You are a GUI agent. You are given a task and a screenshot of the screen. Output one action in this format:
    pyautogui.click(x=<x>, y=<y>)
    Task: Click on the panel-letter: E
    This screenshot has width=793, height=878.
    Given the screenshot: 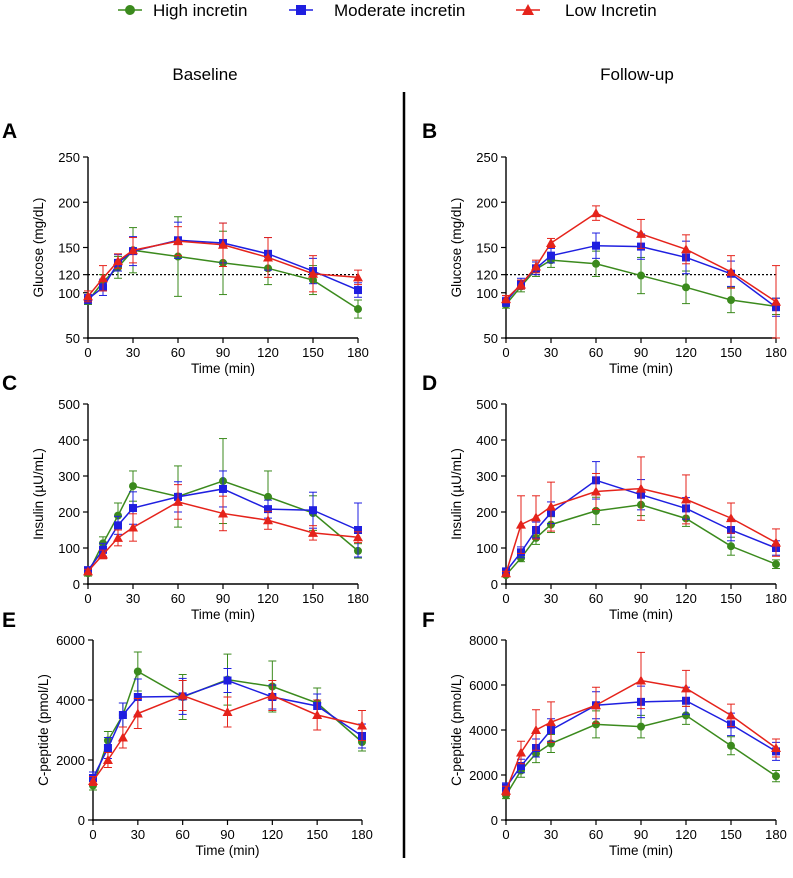 What is the action you would take?
    pyautogui.click(x=9, y=620)
    